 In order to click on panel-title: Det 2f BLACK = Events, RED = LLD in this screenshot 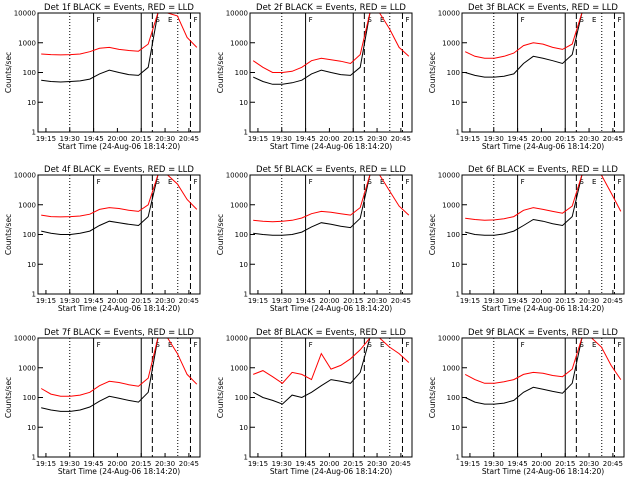, I will do `click(331, 8)`.